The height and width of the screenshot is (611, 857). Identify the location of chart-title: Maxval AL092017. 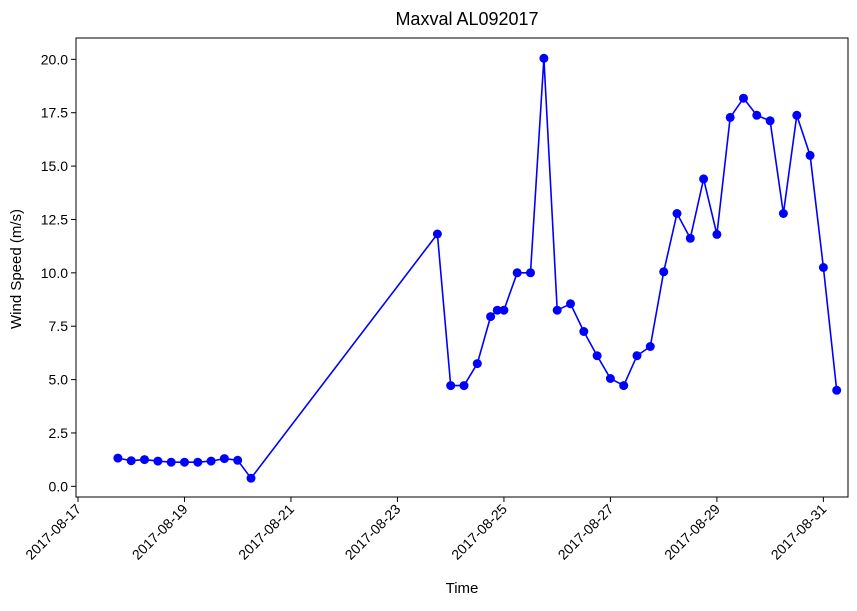
(466, 19).